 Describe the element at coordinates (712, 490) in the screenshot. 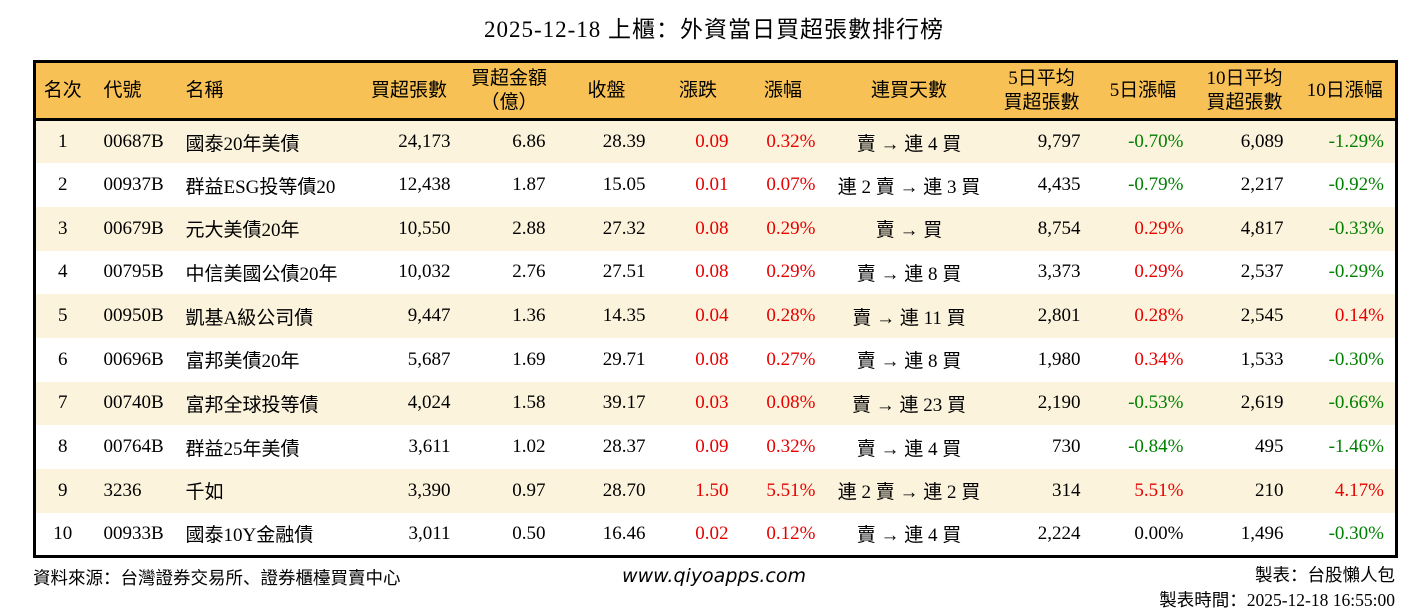

I see `cell-change: 1.50` at that location.